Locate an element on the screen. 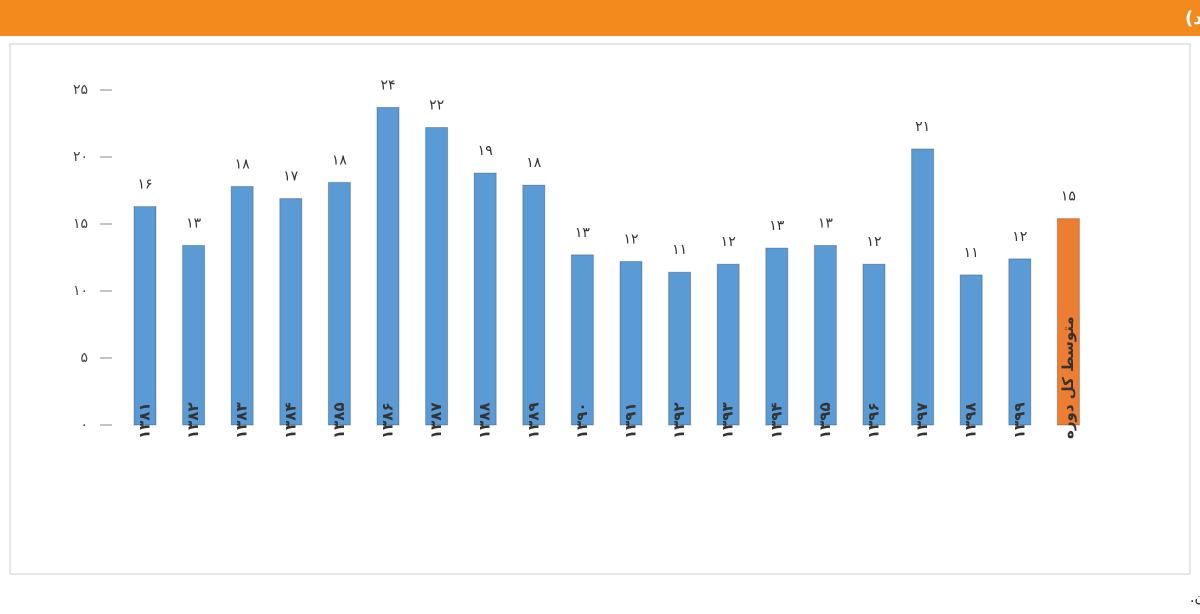 Image resolution: width=1200 pixels, height=614 pixels. x-tick-label: ۱۳۹۶ is located at coordinates (874, 420).